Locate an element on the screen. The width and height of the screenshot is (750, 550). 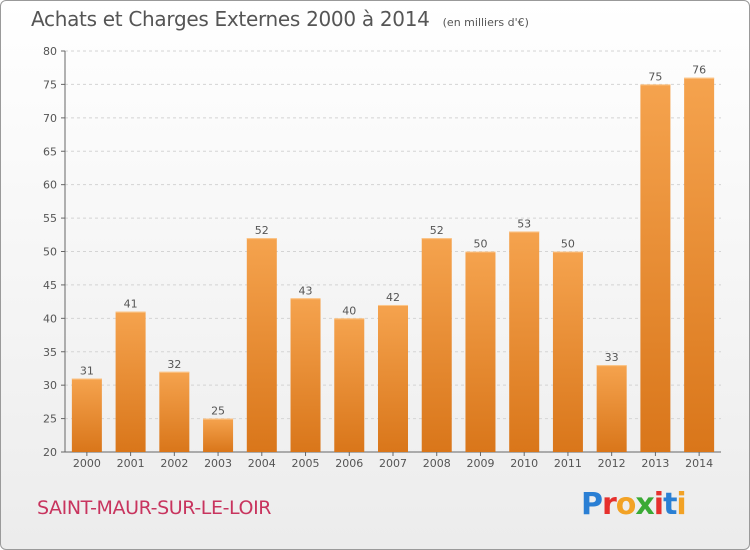
y-tick-label: 45 is located at coordinates (50, 285).